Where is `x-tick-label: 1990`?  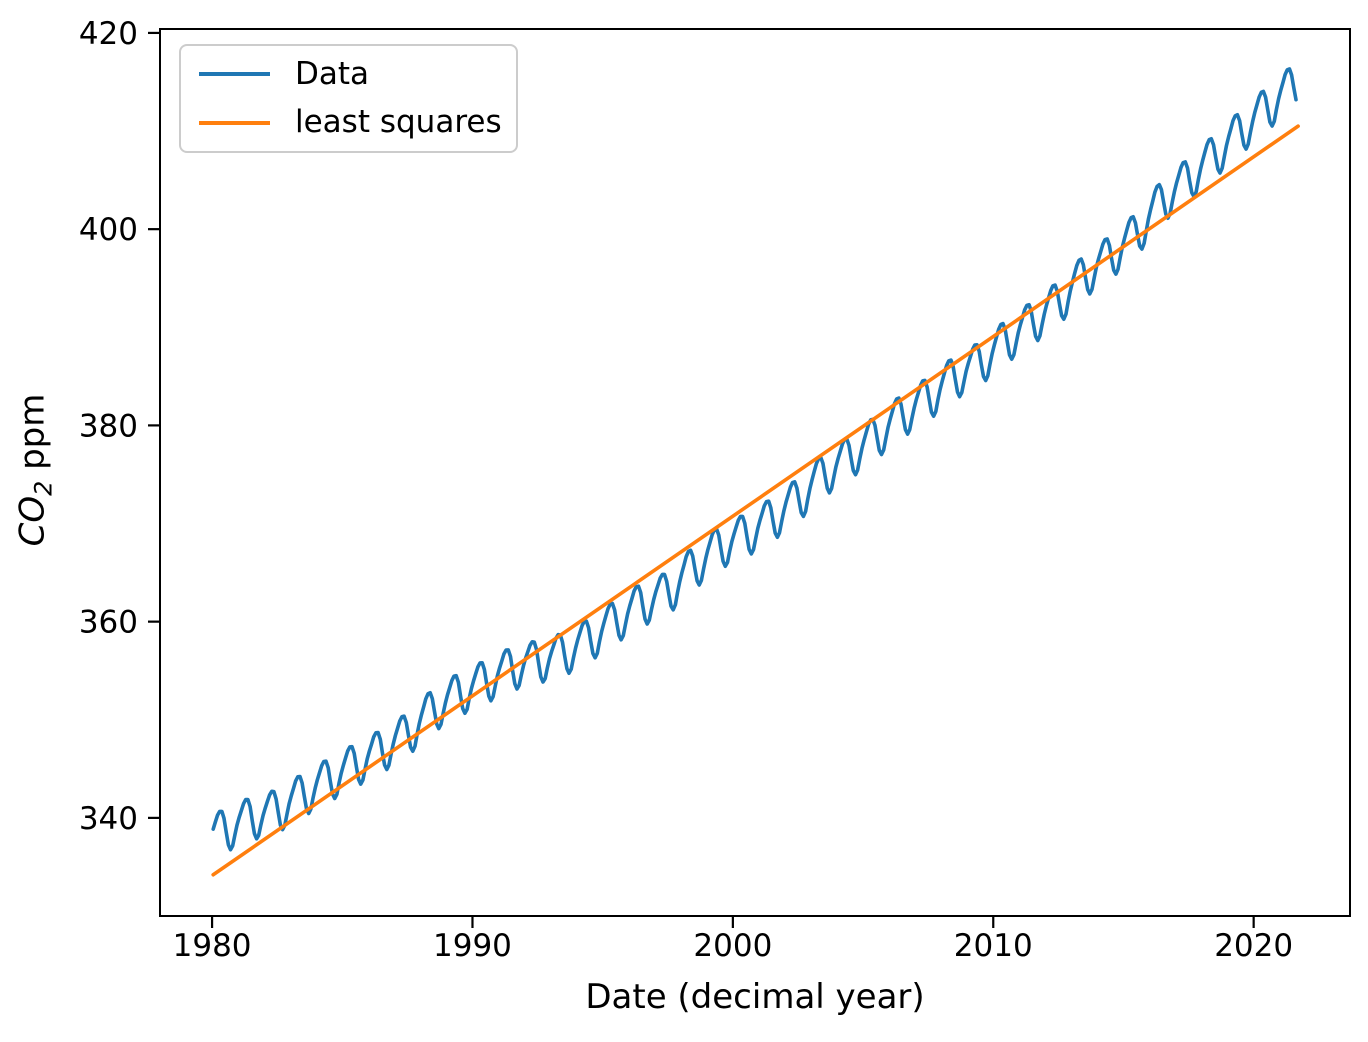 x-tick-label: 1990 is located at coordinates (472, 946).